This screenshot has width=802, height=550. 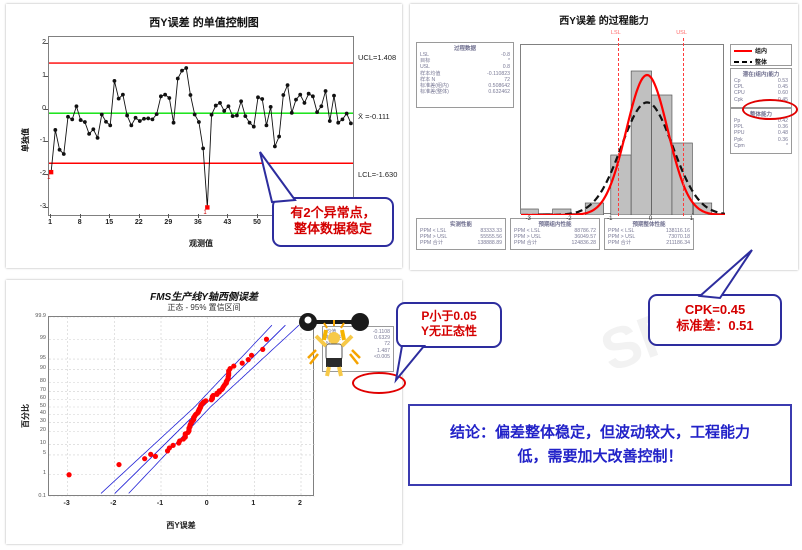 What do you see at coordinates (569, 219) in the screenshot?
I see `capability-x-tick: -2` at bounding box center [569, 219].